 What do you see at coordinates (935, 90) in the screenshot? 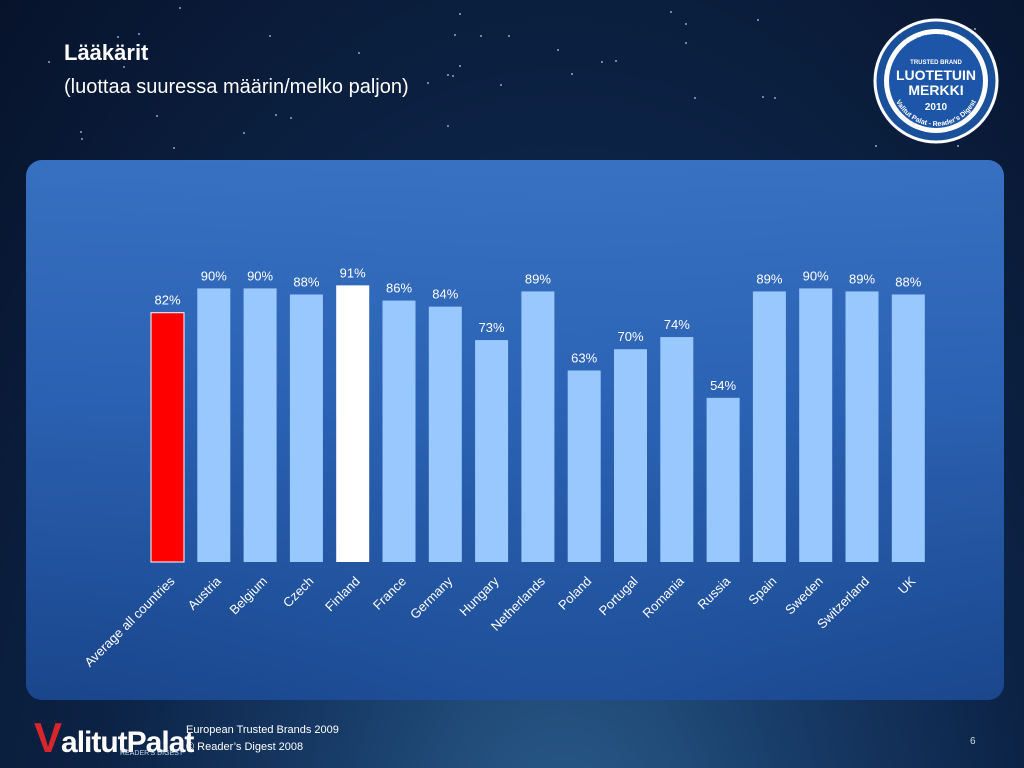
I see `badge-line3: MERKKI` at bounding box center [935, 90].